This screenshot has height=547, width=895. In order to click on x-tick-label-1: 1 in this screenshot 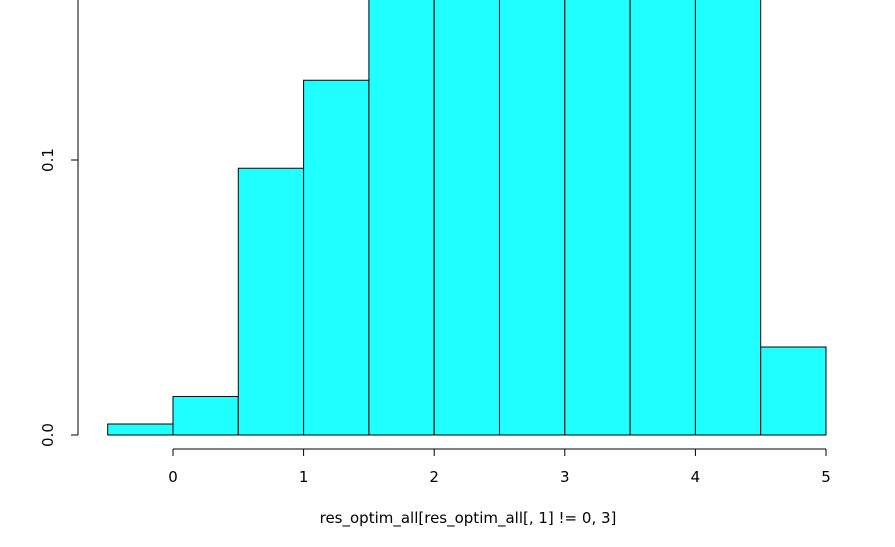, I will do `click(304, 477)`.